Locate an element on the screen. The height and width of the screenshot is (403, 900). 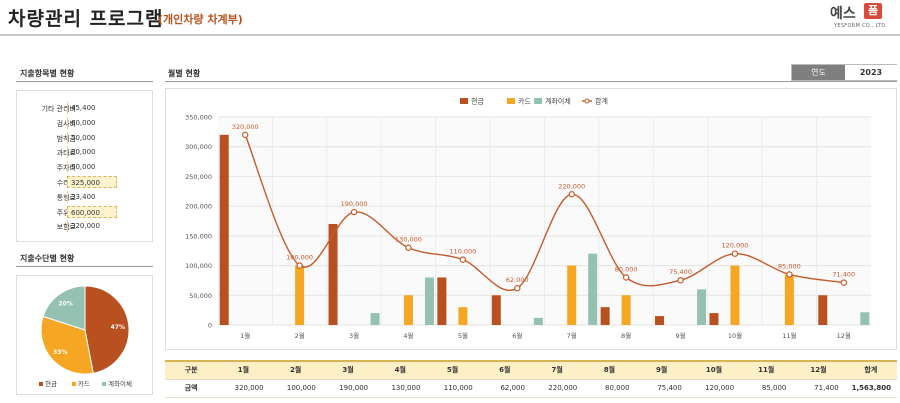
payment-pie-panel: 47% 33% 20% 현금 카드 계좌이체 is located at coordinates (84, 335).